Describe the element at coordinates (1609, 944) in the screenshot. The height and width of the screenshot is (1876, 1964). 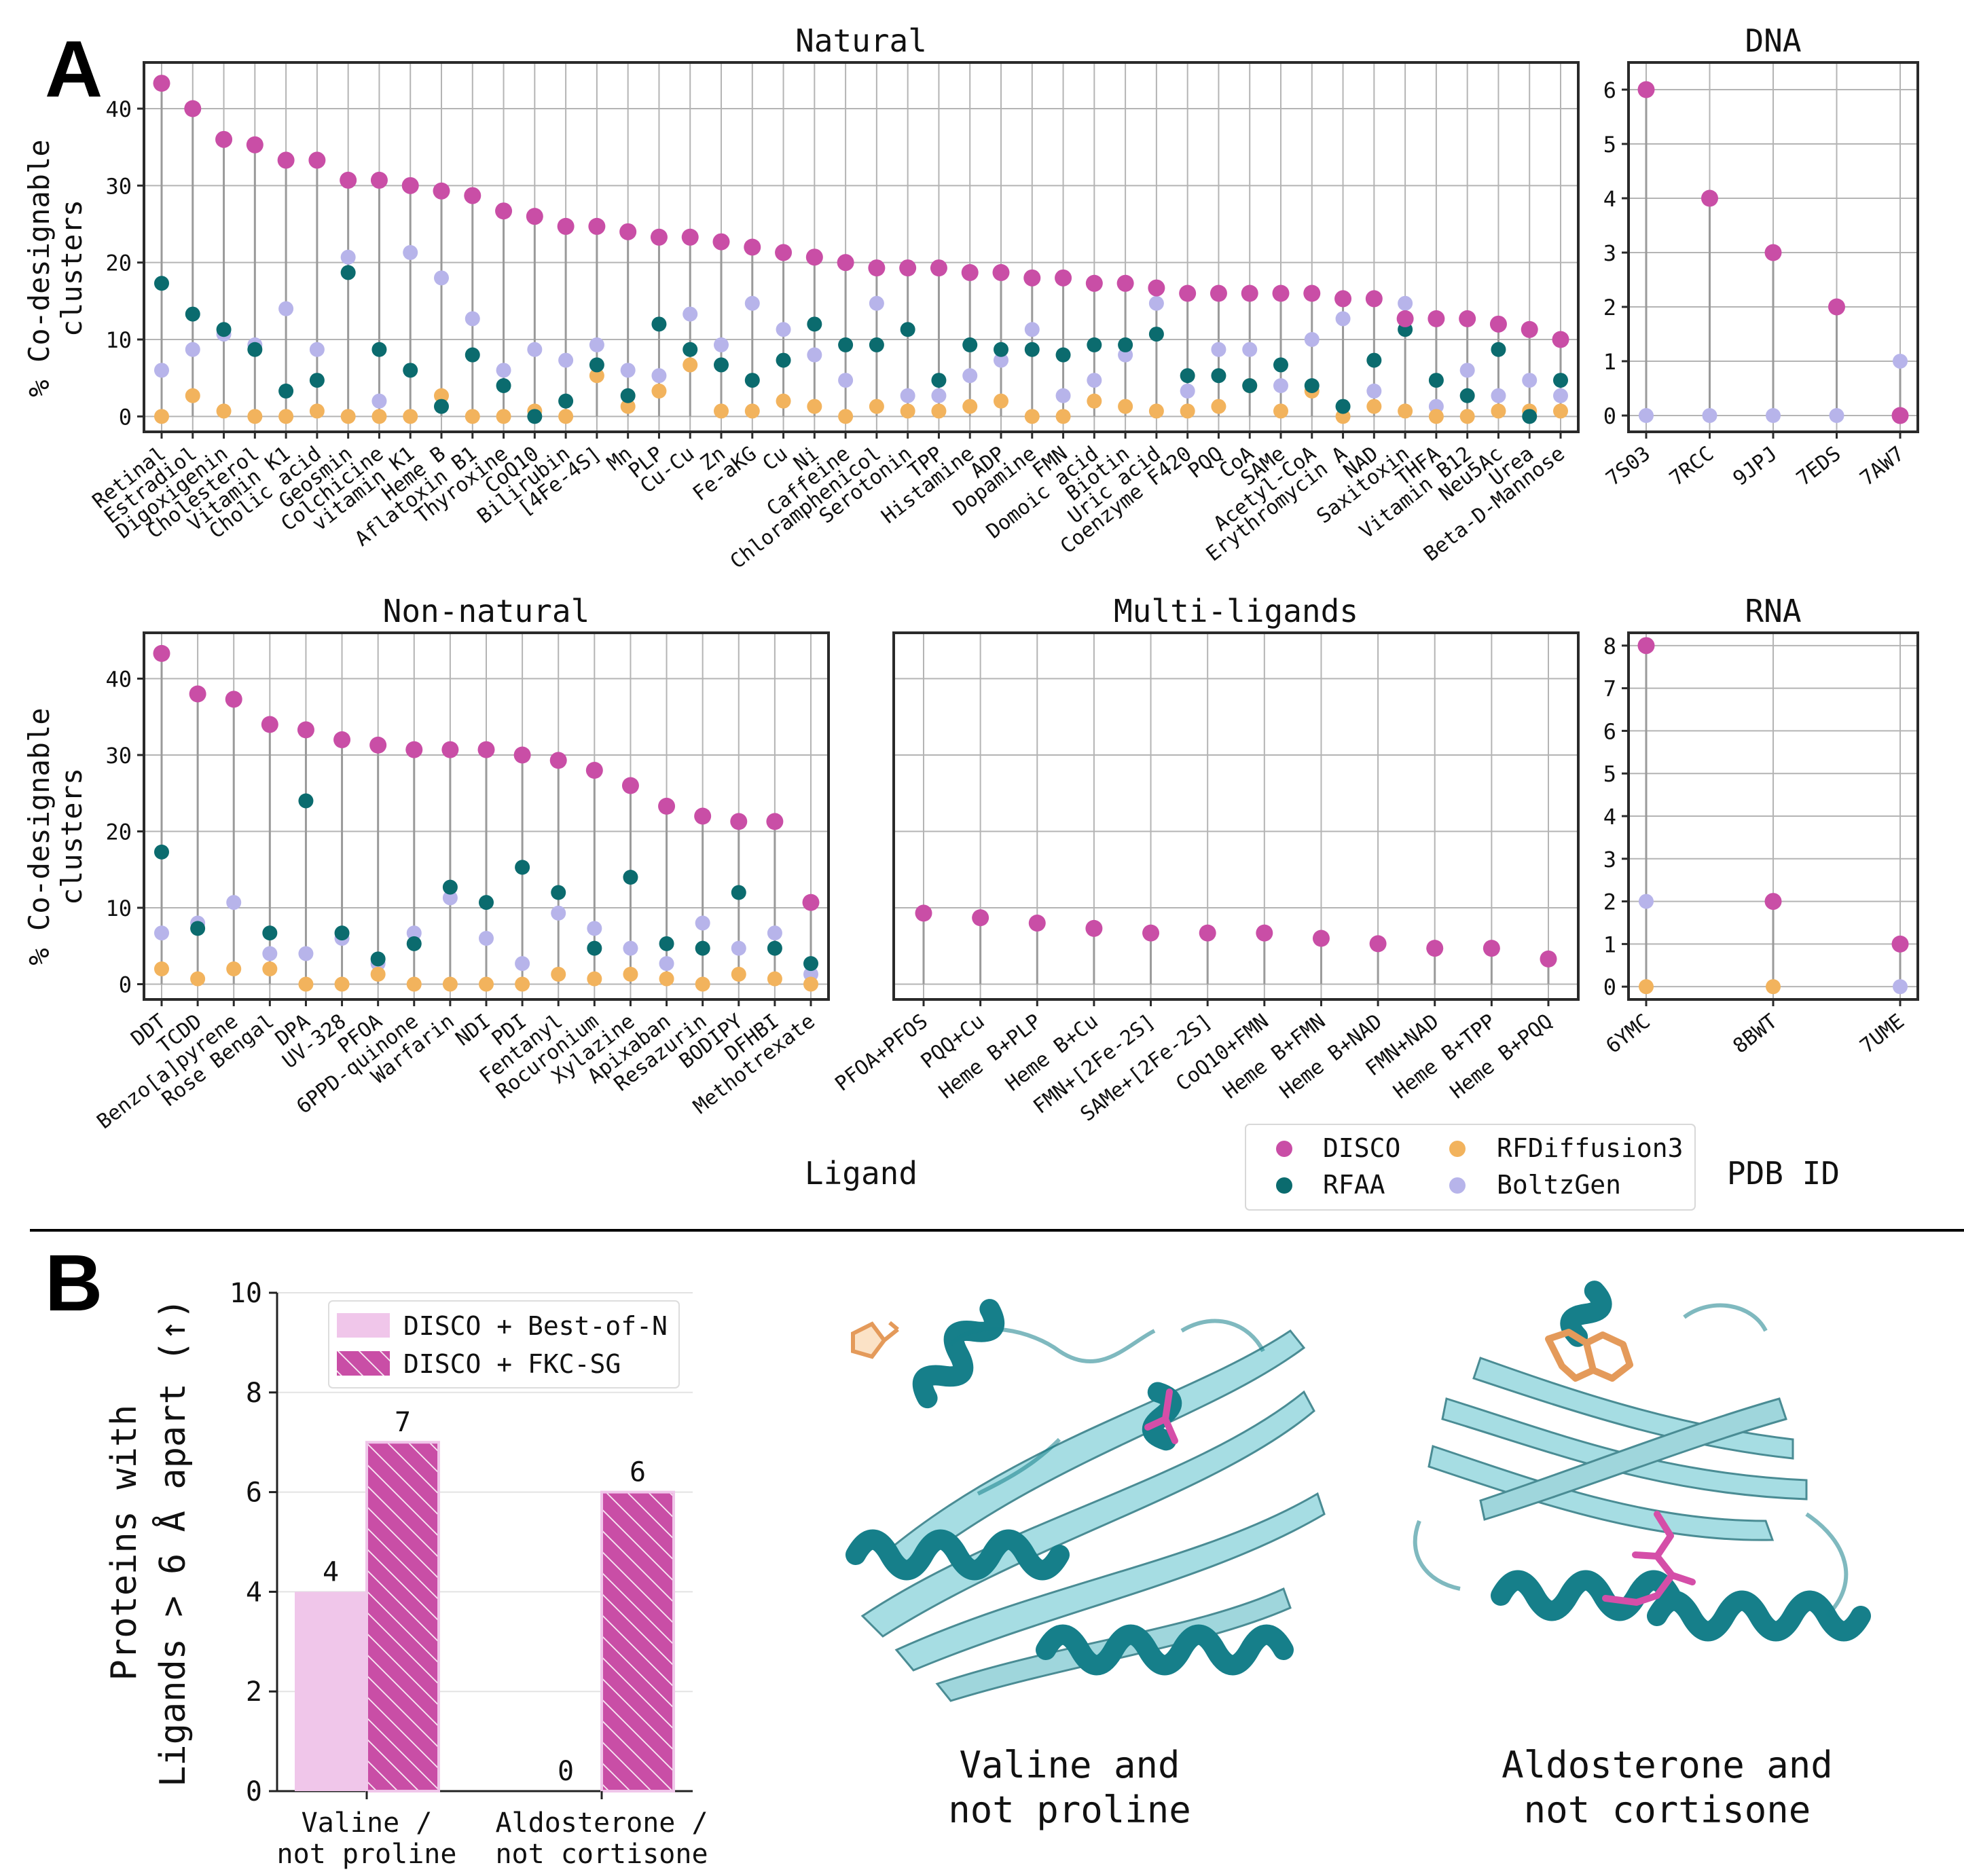
I see `ytick-label: 1` at that location.